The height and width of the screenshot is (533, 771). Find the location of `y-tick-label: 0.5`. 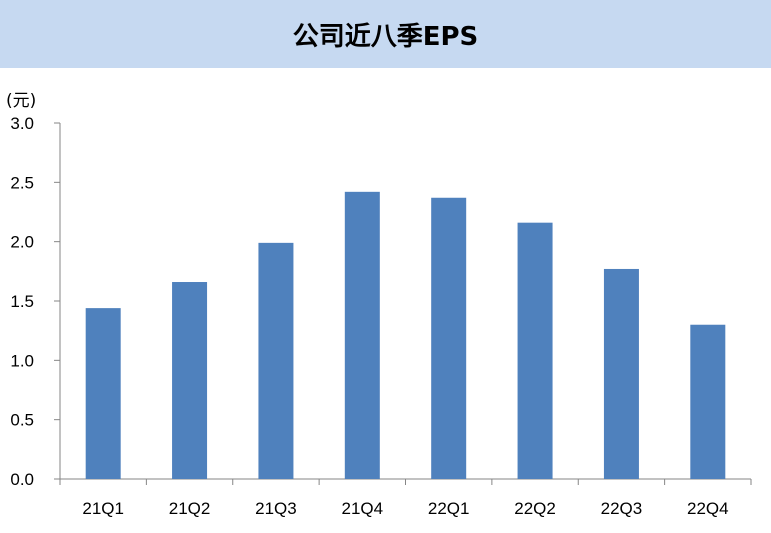

y-tick-label: 0.5 is located at coordinates (22, 420).